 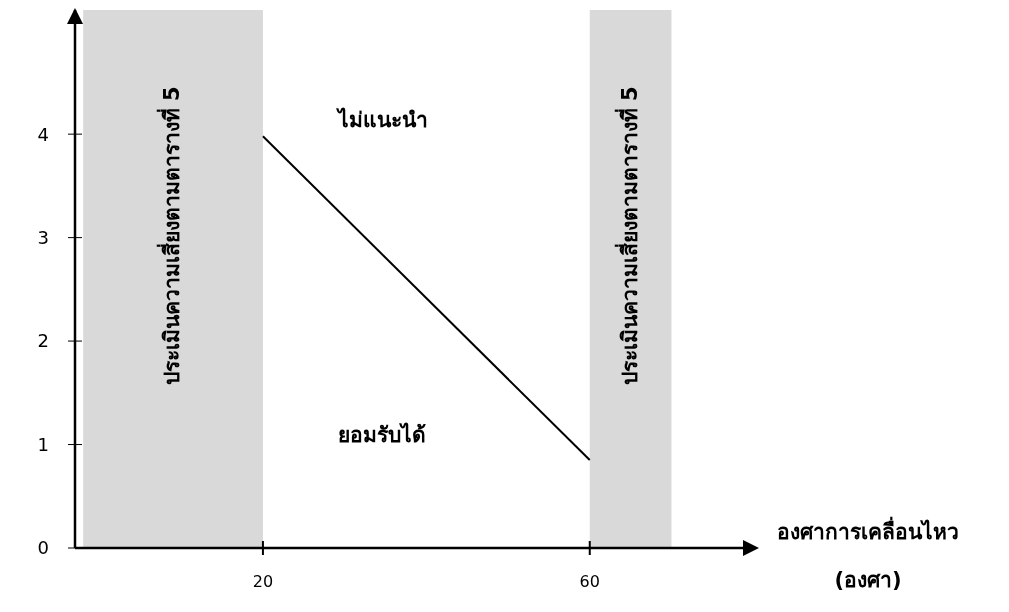 What do you see at coordinates (263, 582) in the screenshot?
I see `x-tick-label: 20` at bounding box center [263, 582].